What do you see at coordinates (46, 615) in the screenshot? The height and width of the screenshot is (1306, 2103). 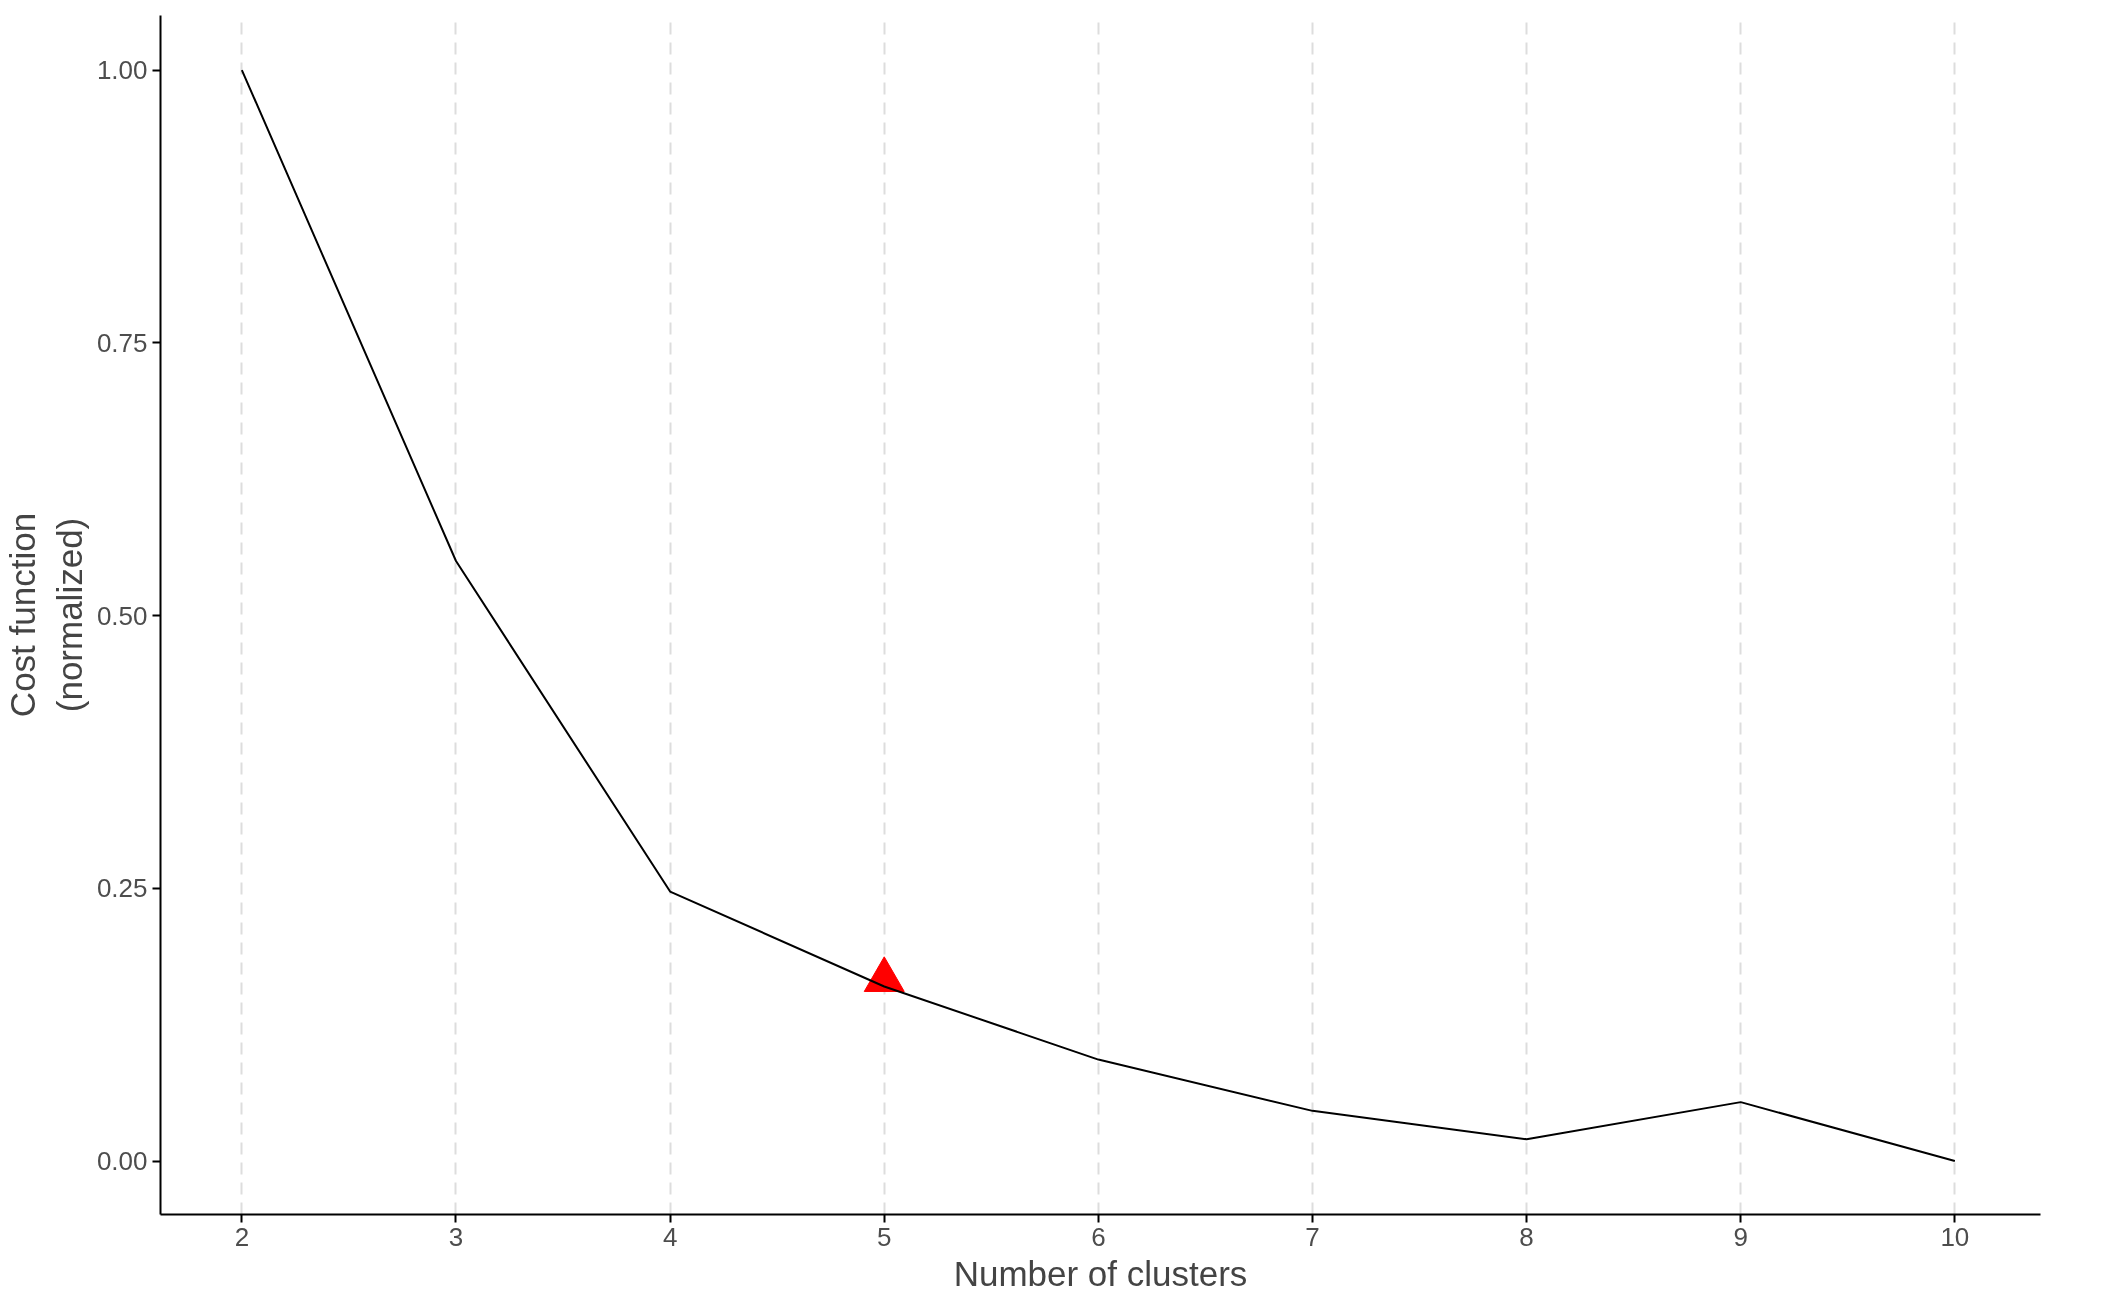 I see `y-axis-title: Cost function (normalized)` at bounding box center [46, 615].